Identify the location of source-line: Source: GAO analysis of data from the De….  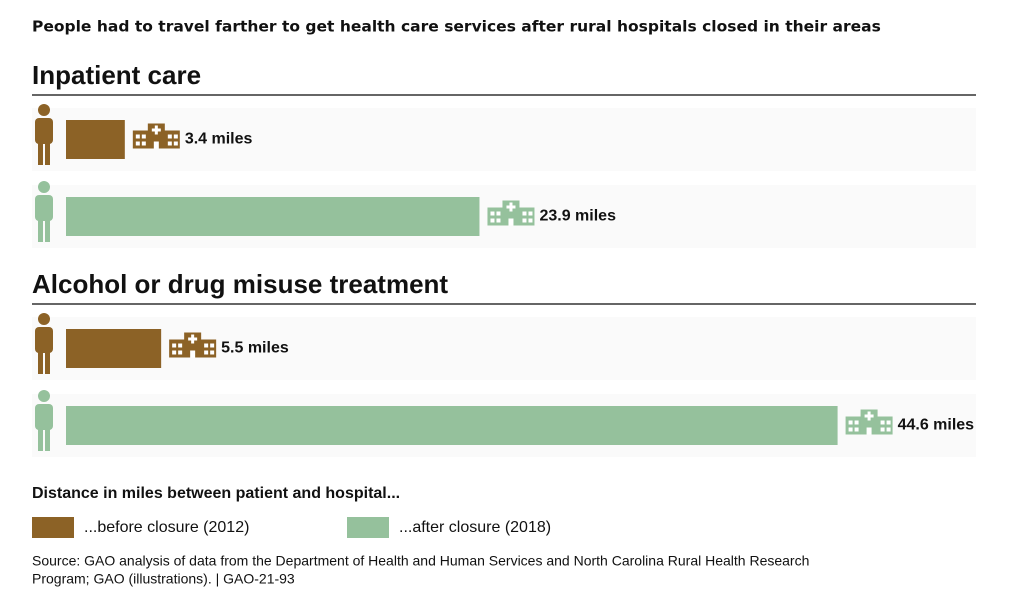
(420, 561).